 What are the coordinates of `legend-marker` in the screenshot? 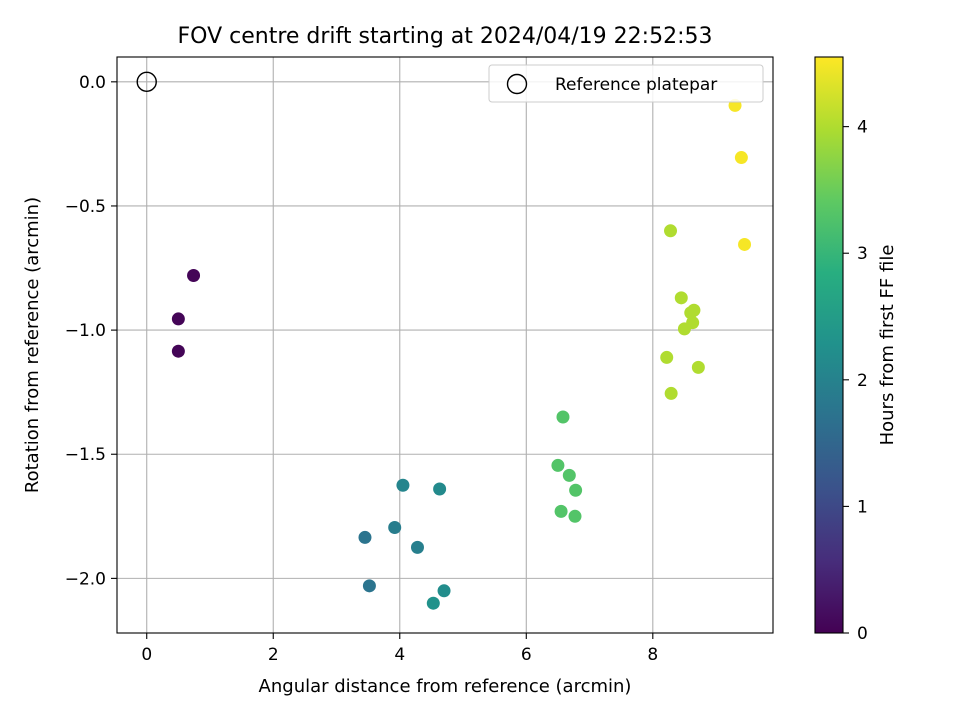 It's located at (517, 84).